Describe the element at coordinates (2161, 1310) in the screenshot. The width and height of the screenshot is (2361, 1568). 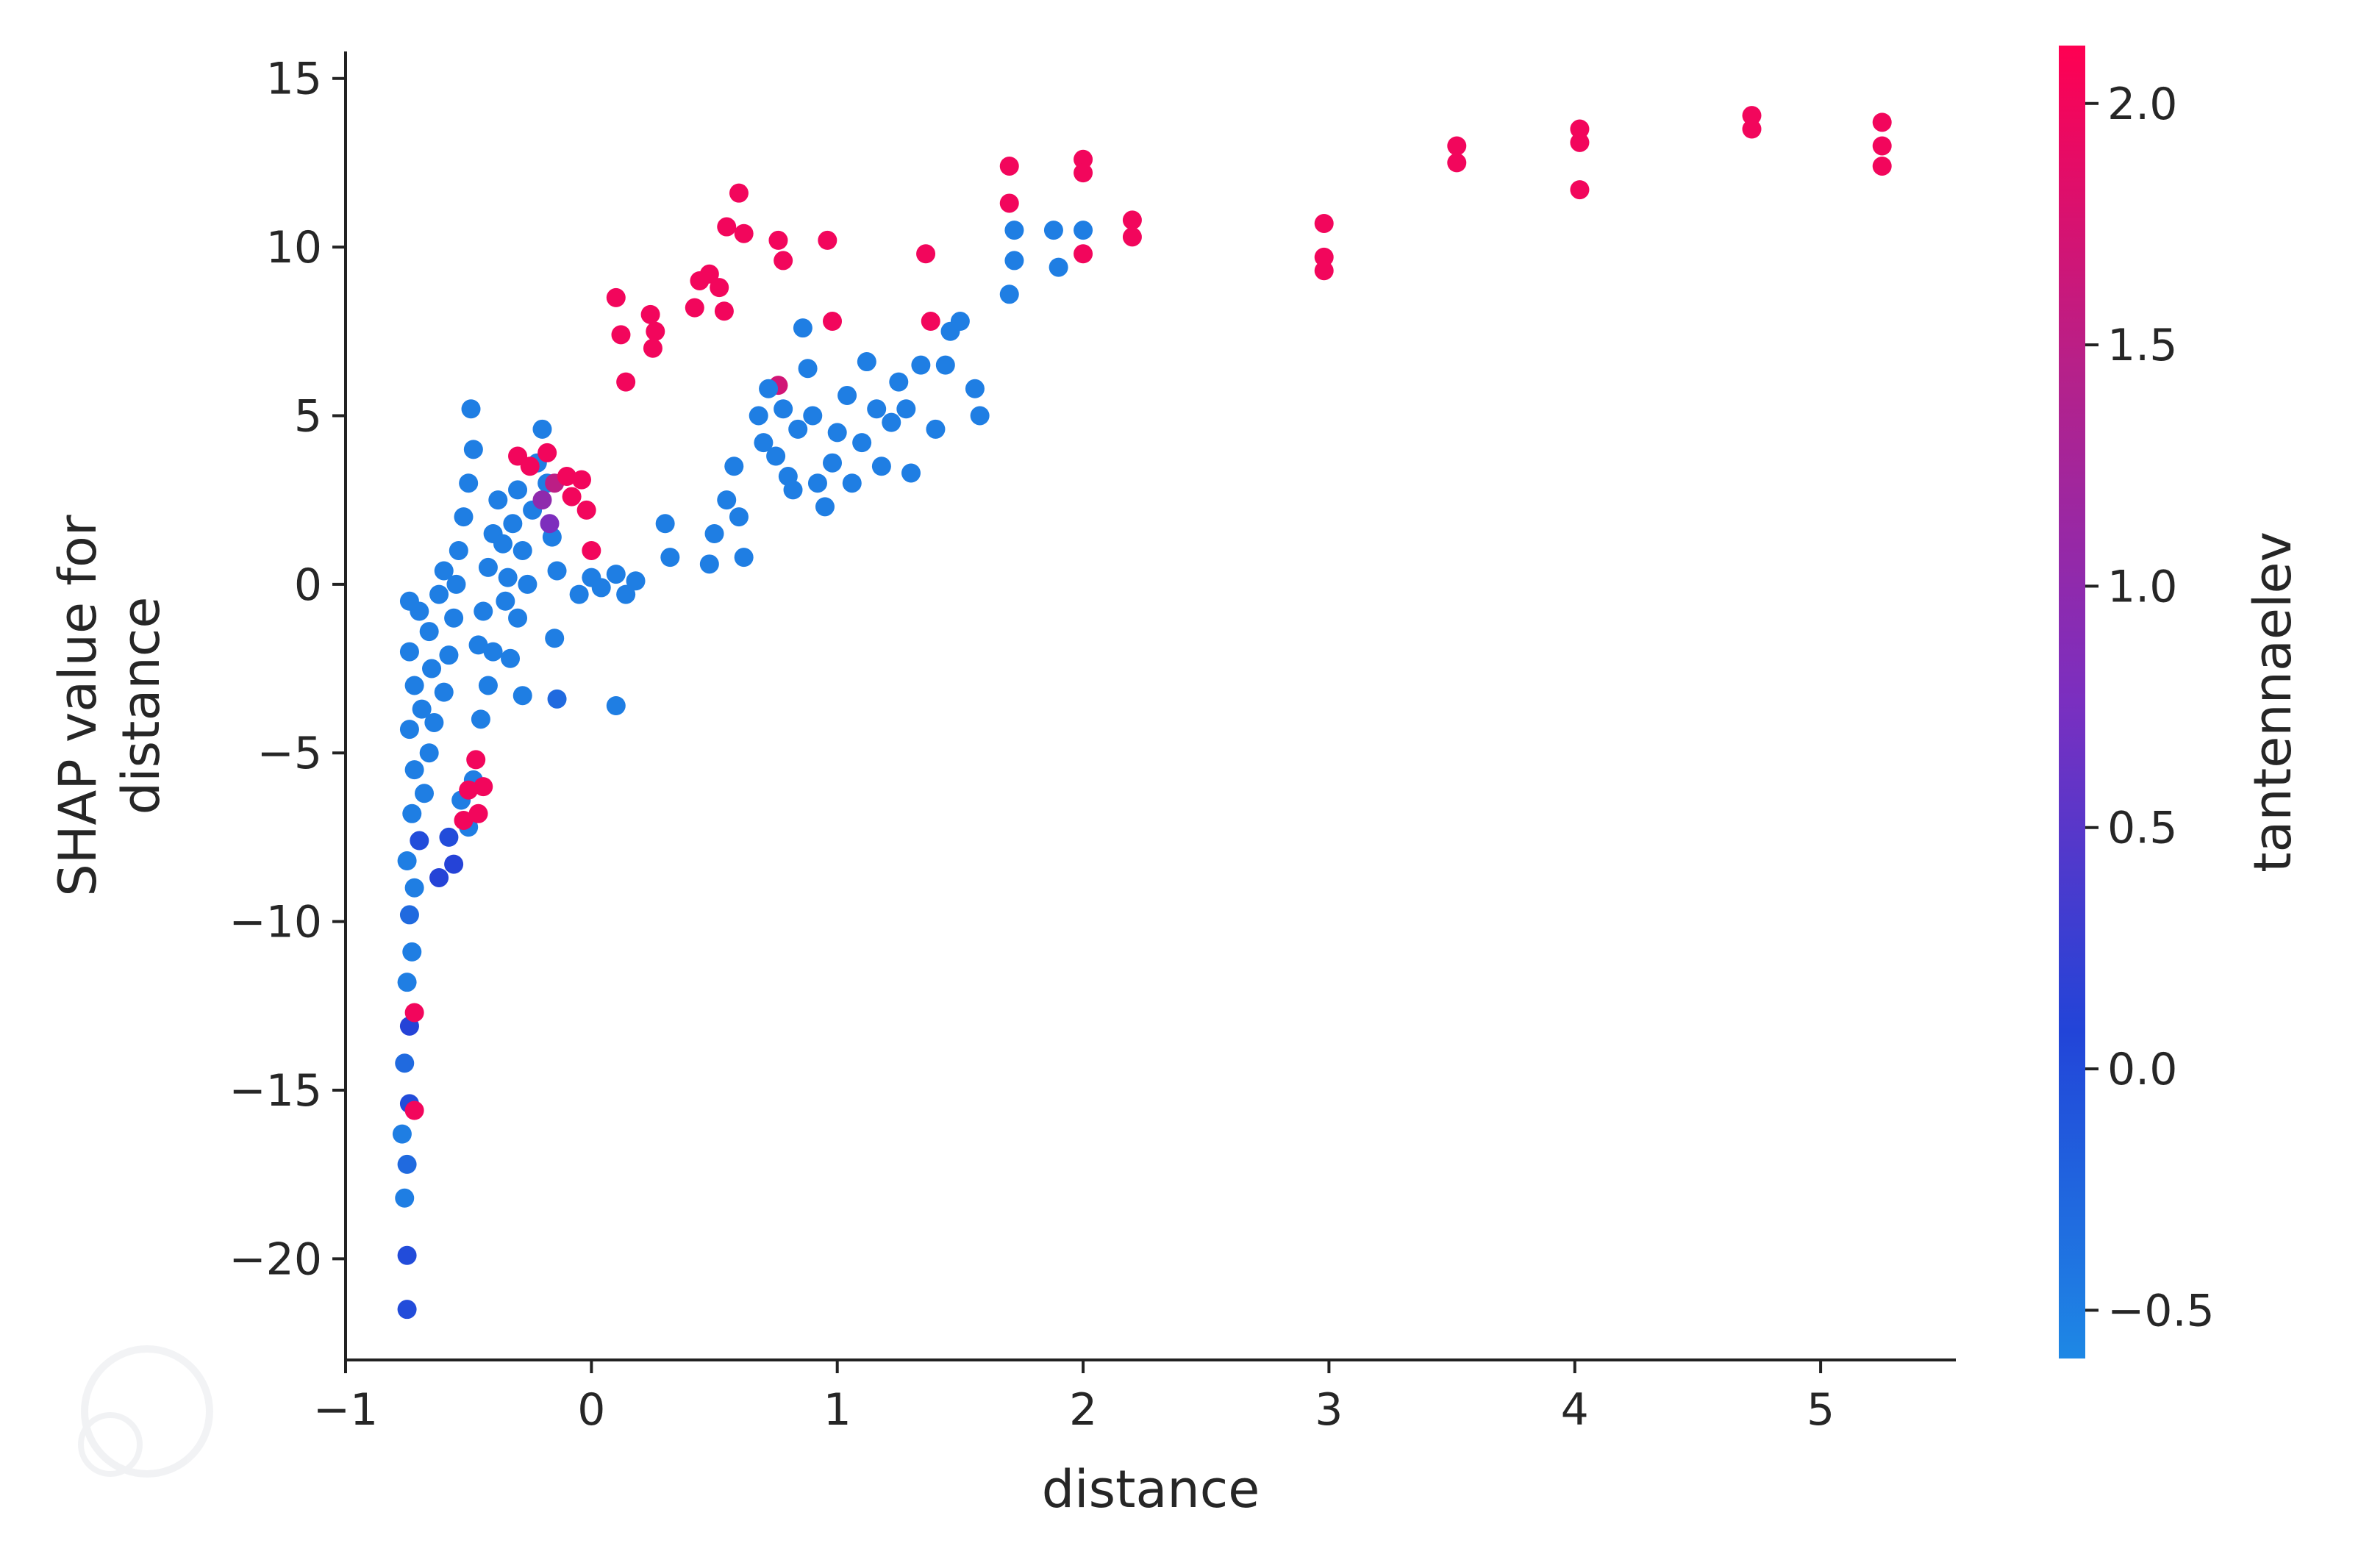
I see `colorbar-tick-label: −0.5` at that location.